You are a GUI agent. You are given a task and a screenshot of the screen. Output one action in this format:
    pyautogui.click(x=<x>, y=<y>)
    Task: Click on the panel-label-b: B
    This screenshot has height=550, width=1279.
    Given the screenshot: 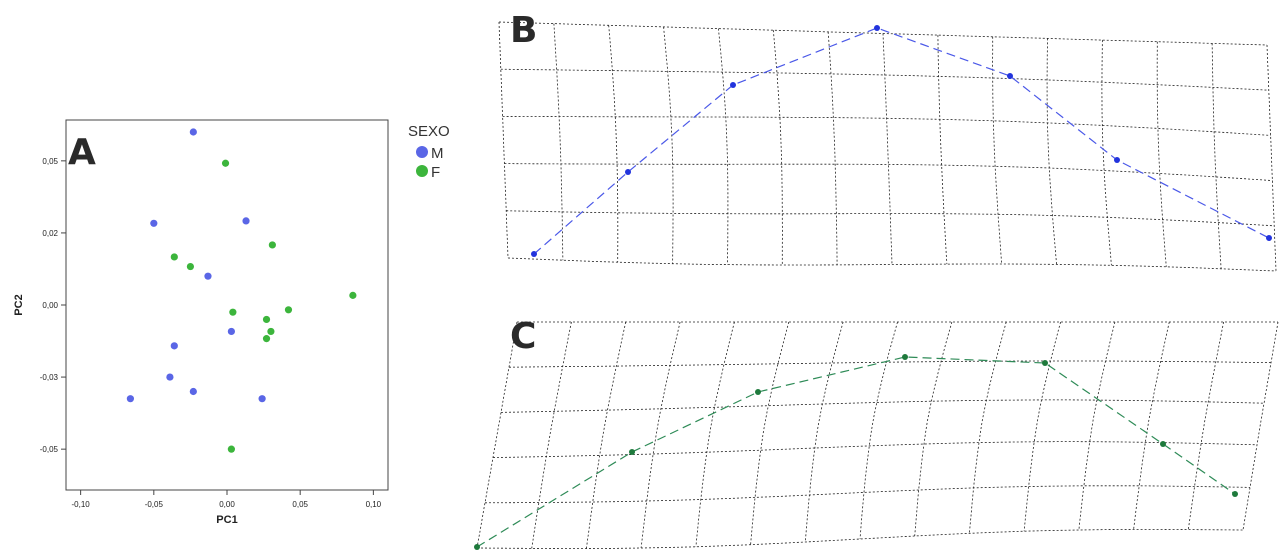 What is the action you would take?
    pyautogui.click(x=523, y=30)
    